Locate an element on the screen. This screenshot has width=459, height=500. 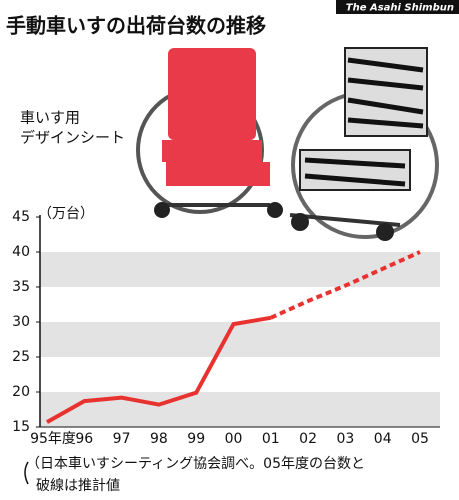
note: （日本車いすシーティング協会調べ。05年度の台数と is located at coordinates (195, 463).